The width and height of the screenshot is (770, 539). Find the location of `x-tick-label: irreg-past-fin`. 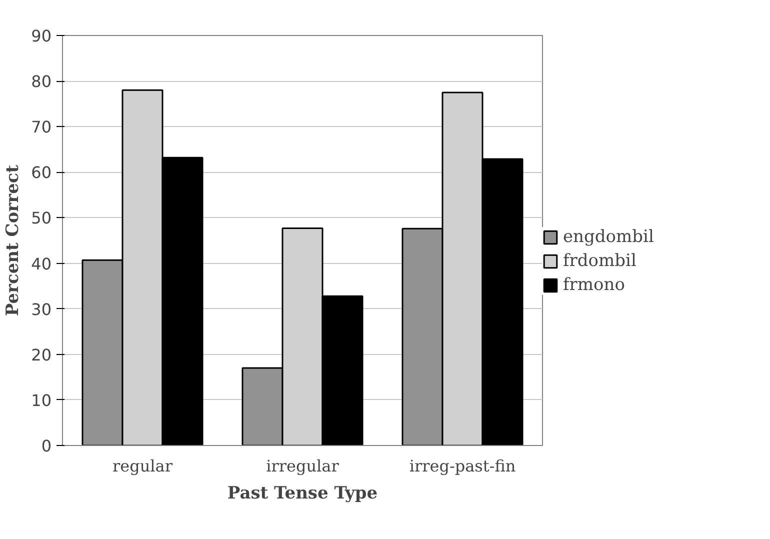

x-tick-label: irreg-past-fin is located at coordinates (462, 466).